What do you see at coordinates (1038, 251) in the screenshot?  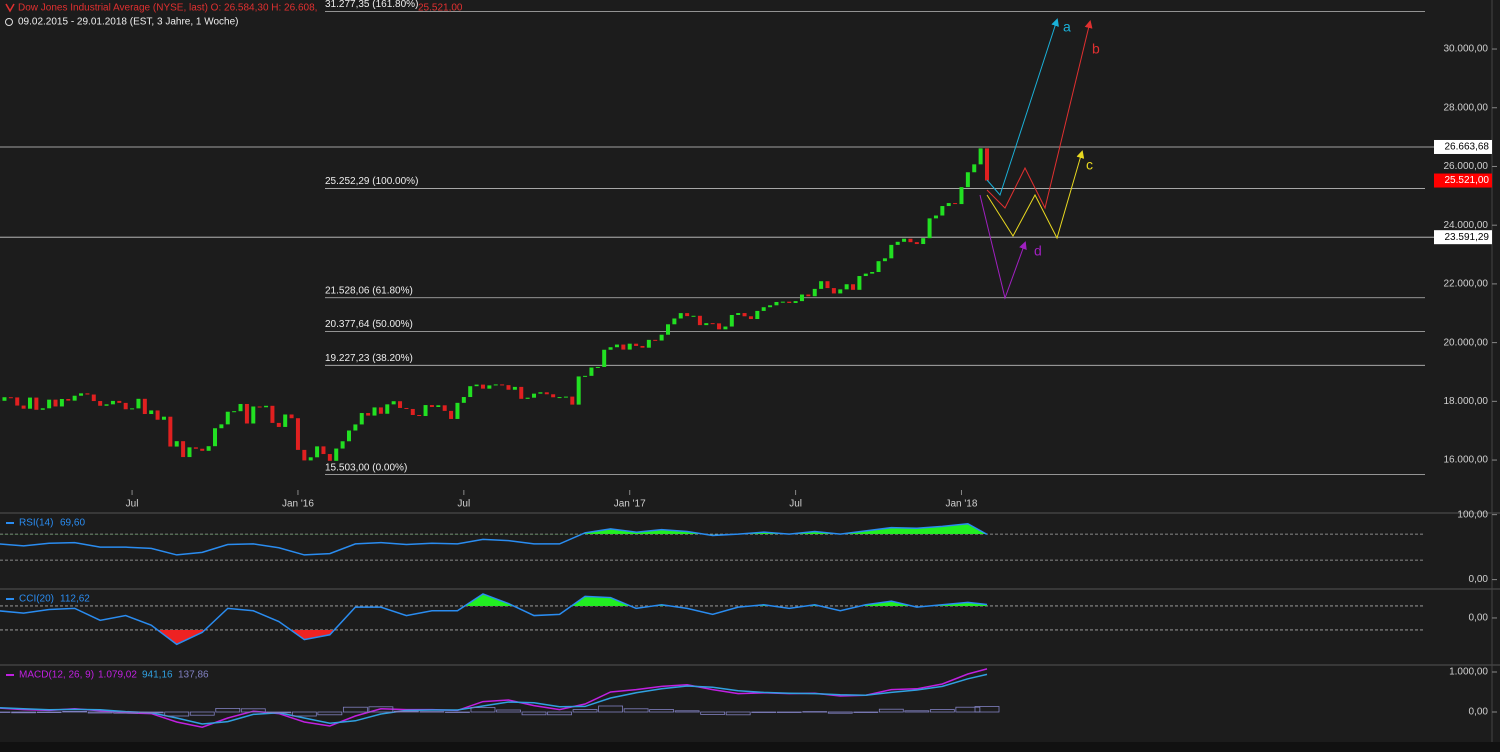 I see `wave-label: d` at bounding box center [1038, 251].